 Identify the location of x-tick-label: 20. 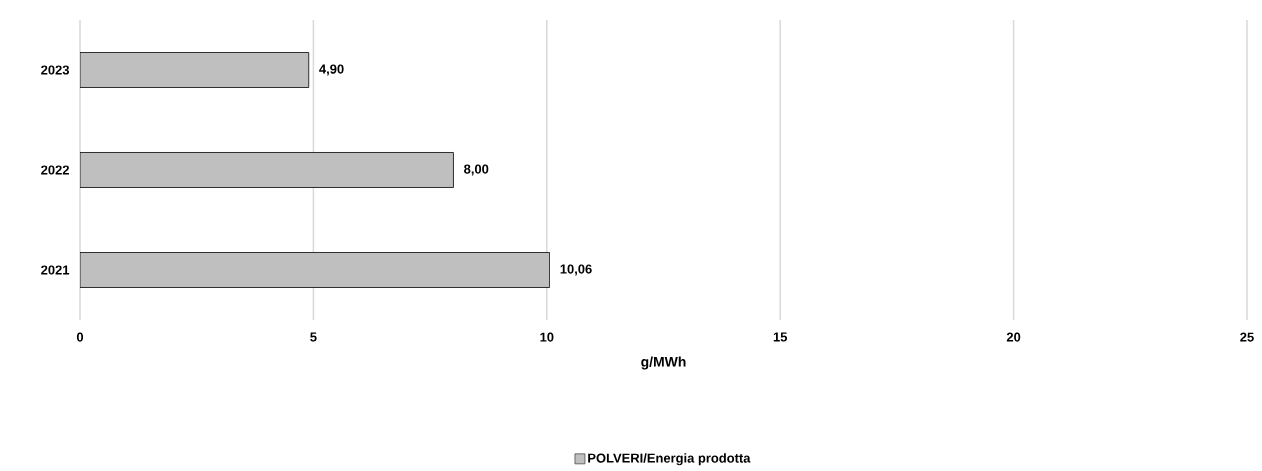
(1013, 337).